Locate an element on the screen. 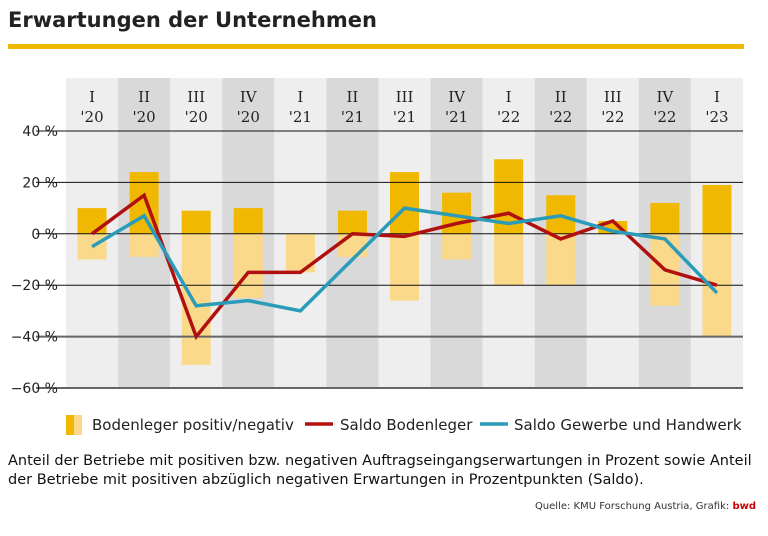 The width and height of the screenshot is (768, 536). legend-label: Saldo Bodenleger is located at coordinates (406, 425).